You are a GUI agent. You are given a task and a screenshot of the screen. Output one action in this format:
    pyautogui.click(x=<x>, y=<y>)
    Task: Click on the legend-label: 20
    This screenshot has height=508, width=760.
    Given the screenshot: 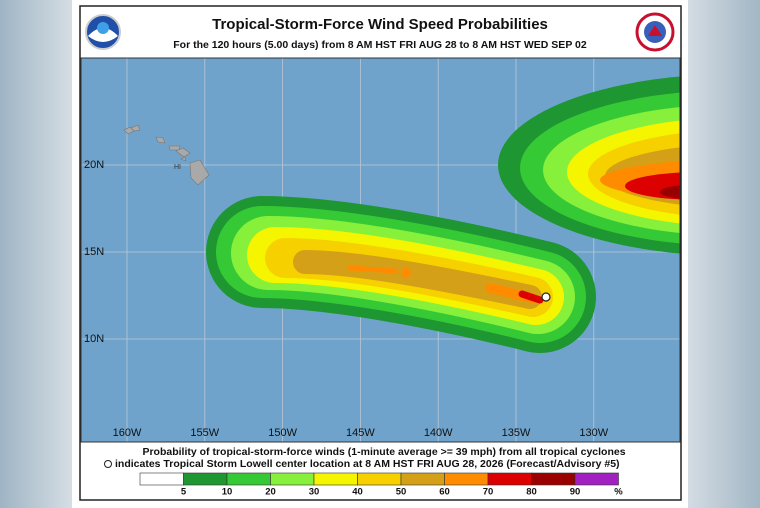 What is the action you would take?
    pyautogui.click(x=270, y=492)
    